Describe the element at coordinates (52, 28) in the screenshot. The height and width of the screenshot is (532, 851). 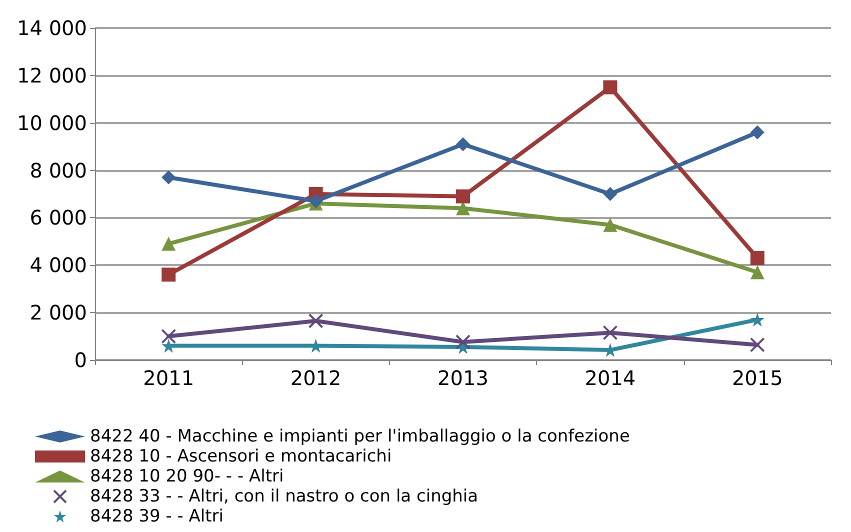
I see `y-tick-label: 14 000` at that location.